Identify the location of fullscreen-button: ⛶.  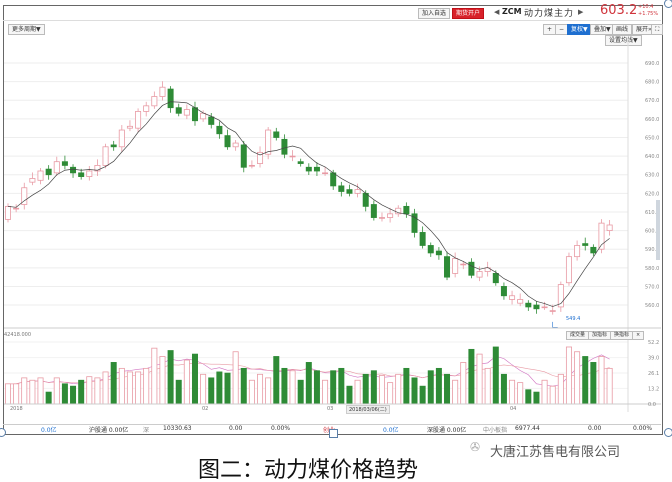
(657, 29).